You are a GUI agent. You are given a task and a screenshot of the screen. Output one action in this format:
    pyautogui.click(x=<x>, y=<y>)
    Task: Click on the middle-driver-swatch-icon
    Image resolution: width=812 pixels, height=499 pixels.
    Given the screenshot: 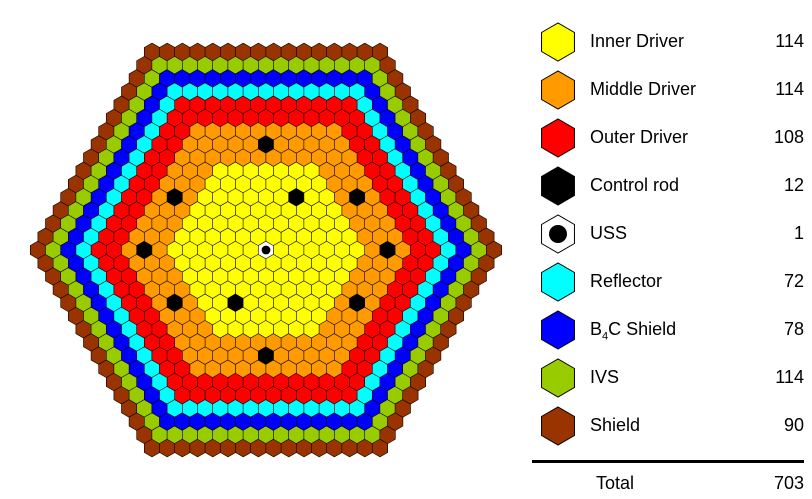 What is the action you would take?
    pyautogui.click(x=558, y=90)
    